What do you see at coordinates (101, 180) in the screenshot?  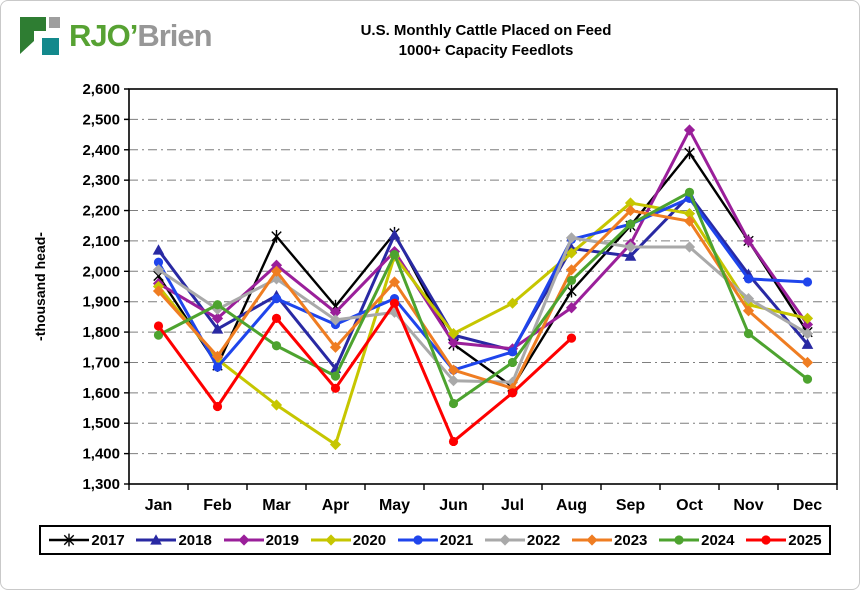 I see `y-axis-tick-label: 2,300` at bounding box center [101, 180].